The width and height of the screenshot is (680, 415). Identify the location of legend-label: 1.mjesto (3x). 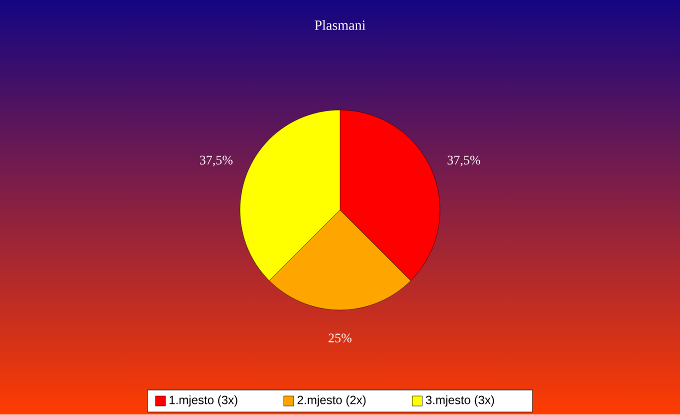
(204, 401).